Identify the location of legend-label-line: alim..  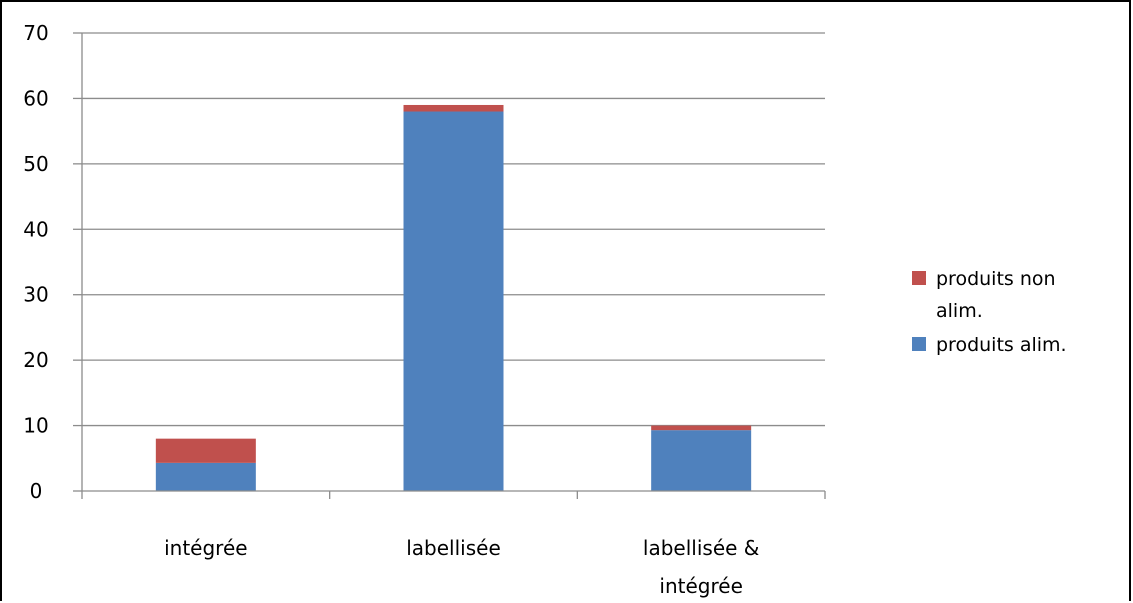
(959, 311).